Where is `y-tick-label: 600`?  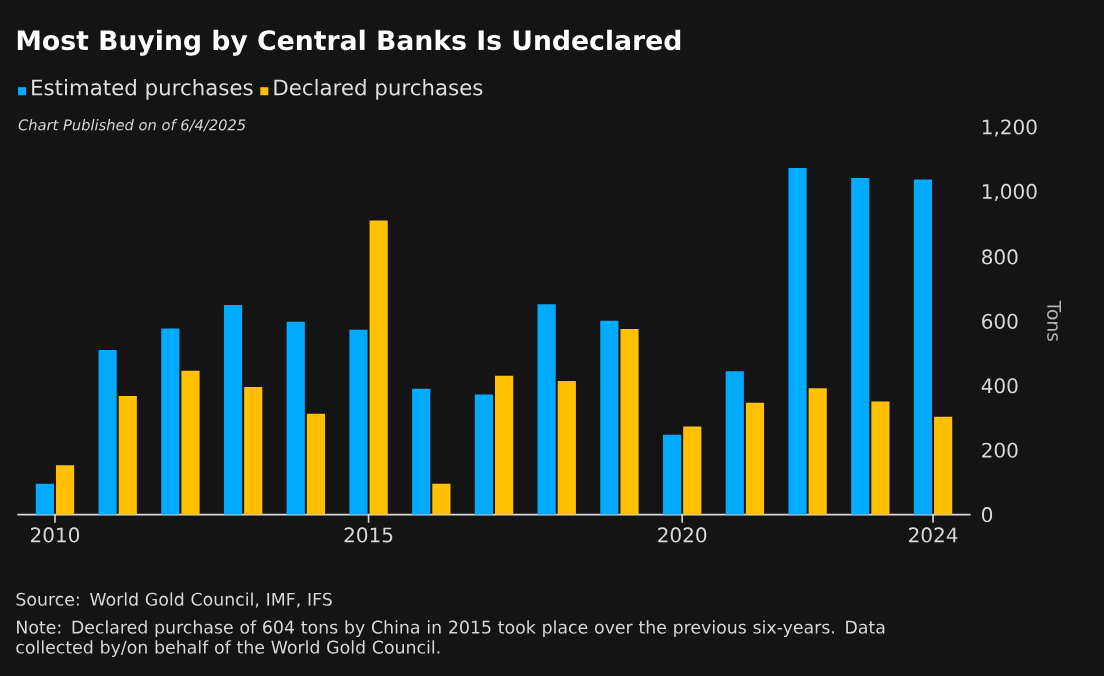 y-tick-label: 600 is located at coordinates (1000, 321).